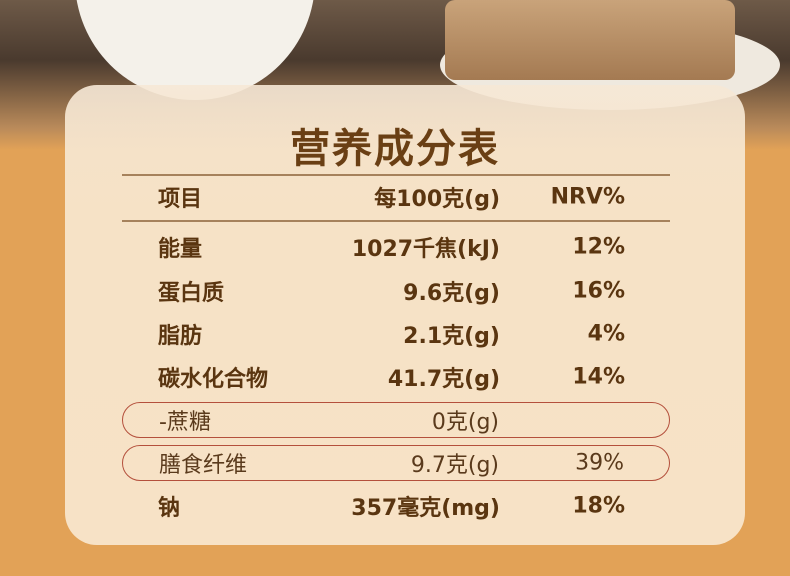  What do you see at coordinates (587, 197) in the screenshot?
I see `header-nrv: NRV%` at bounding box center [587, 197].